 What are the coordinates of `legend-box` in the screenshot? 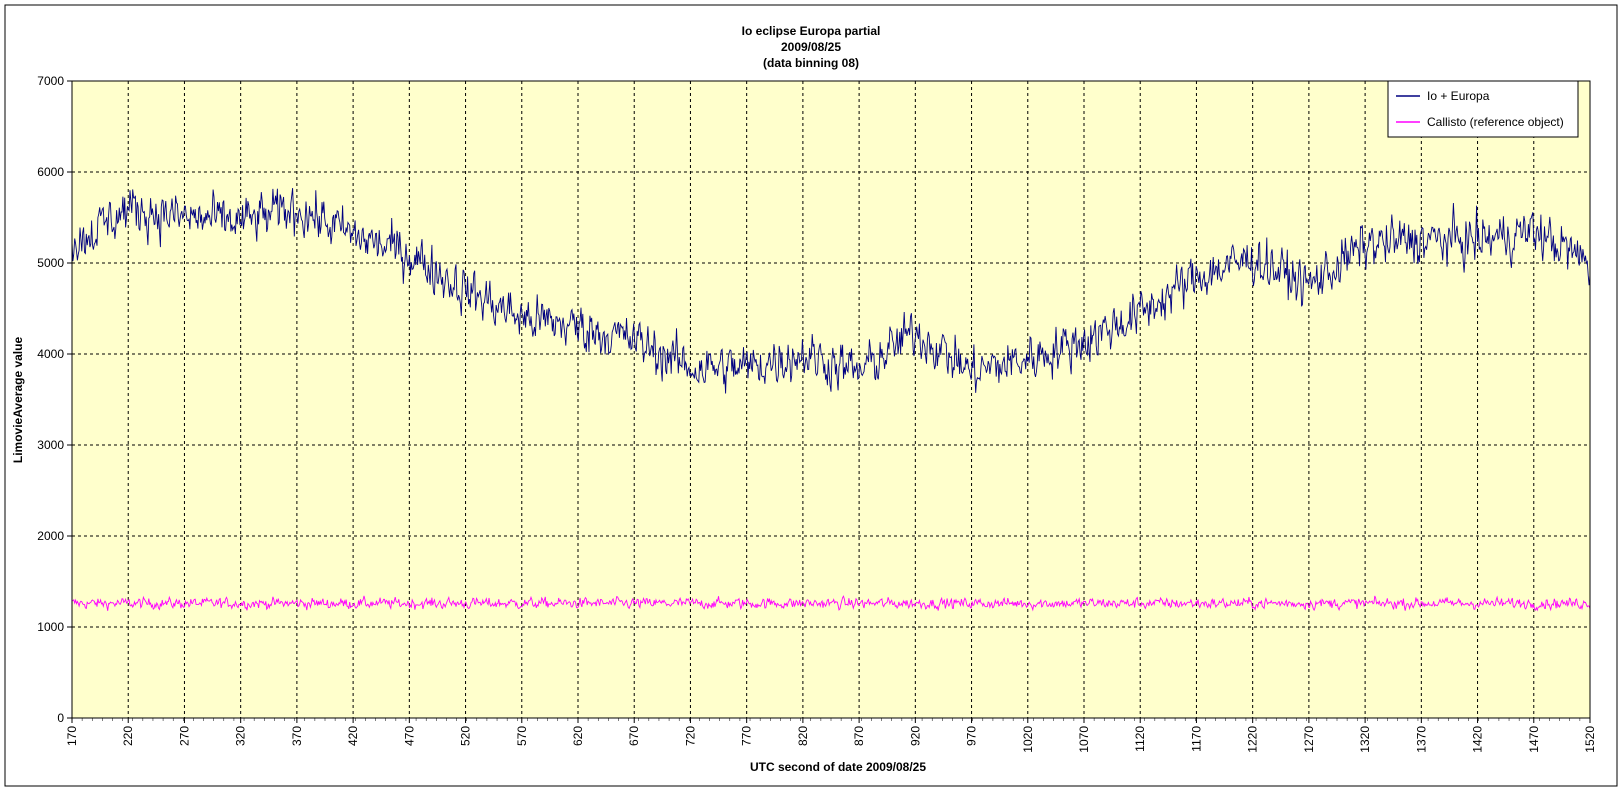 It's located at (1483, 109).